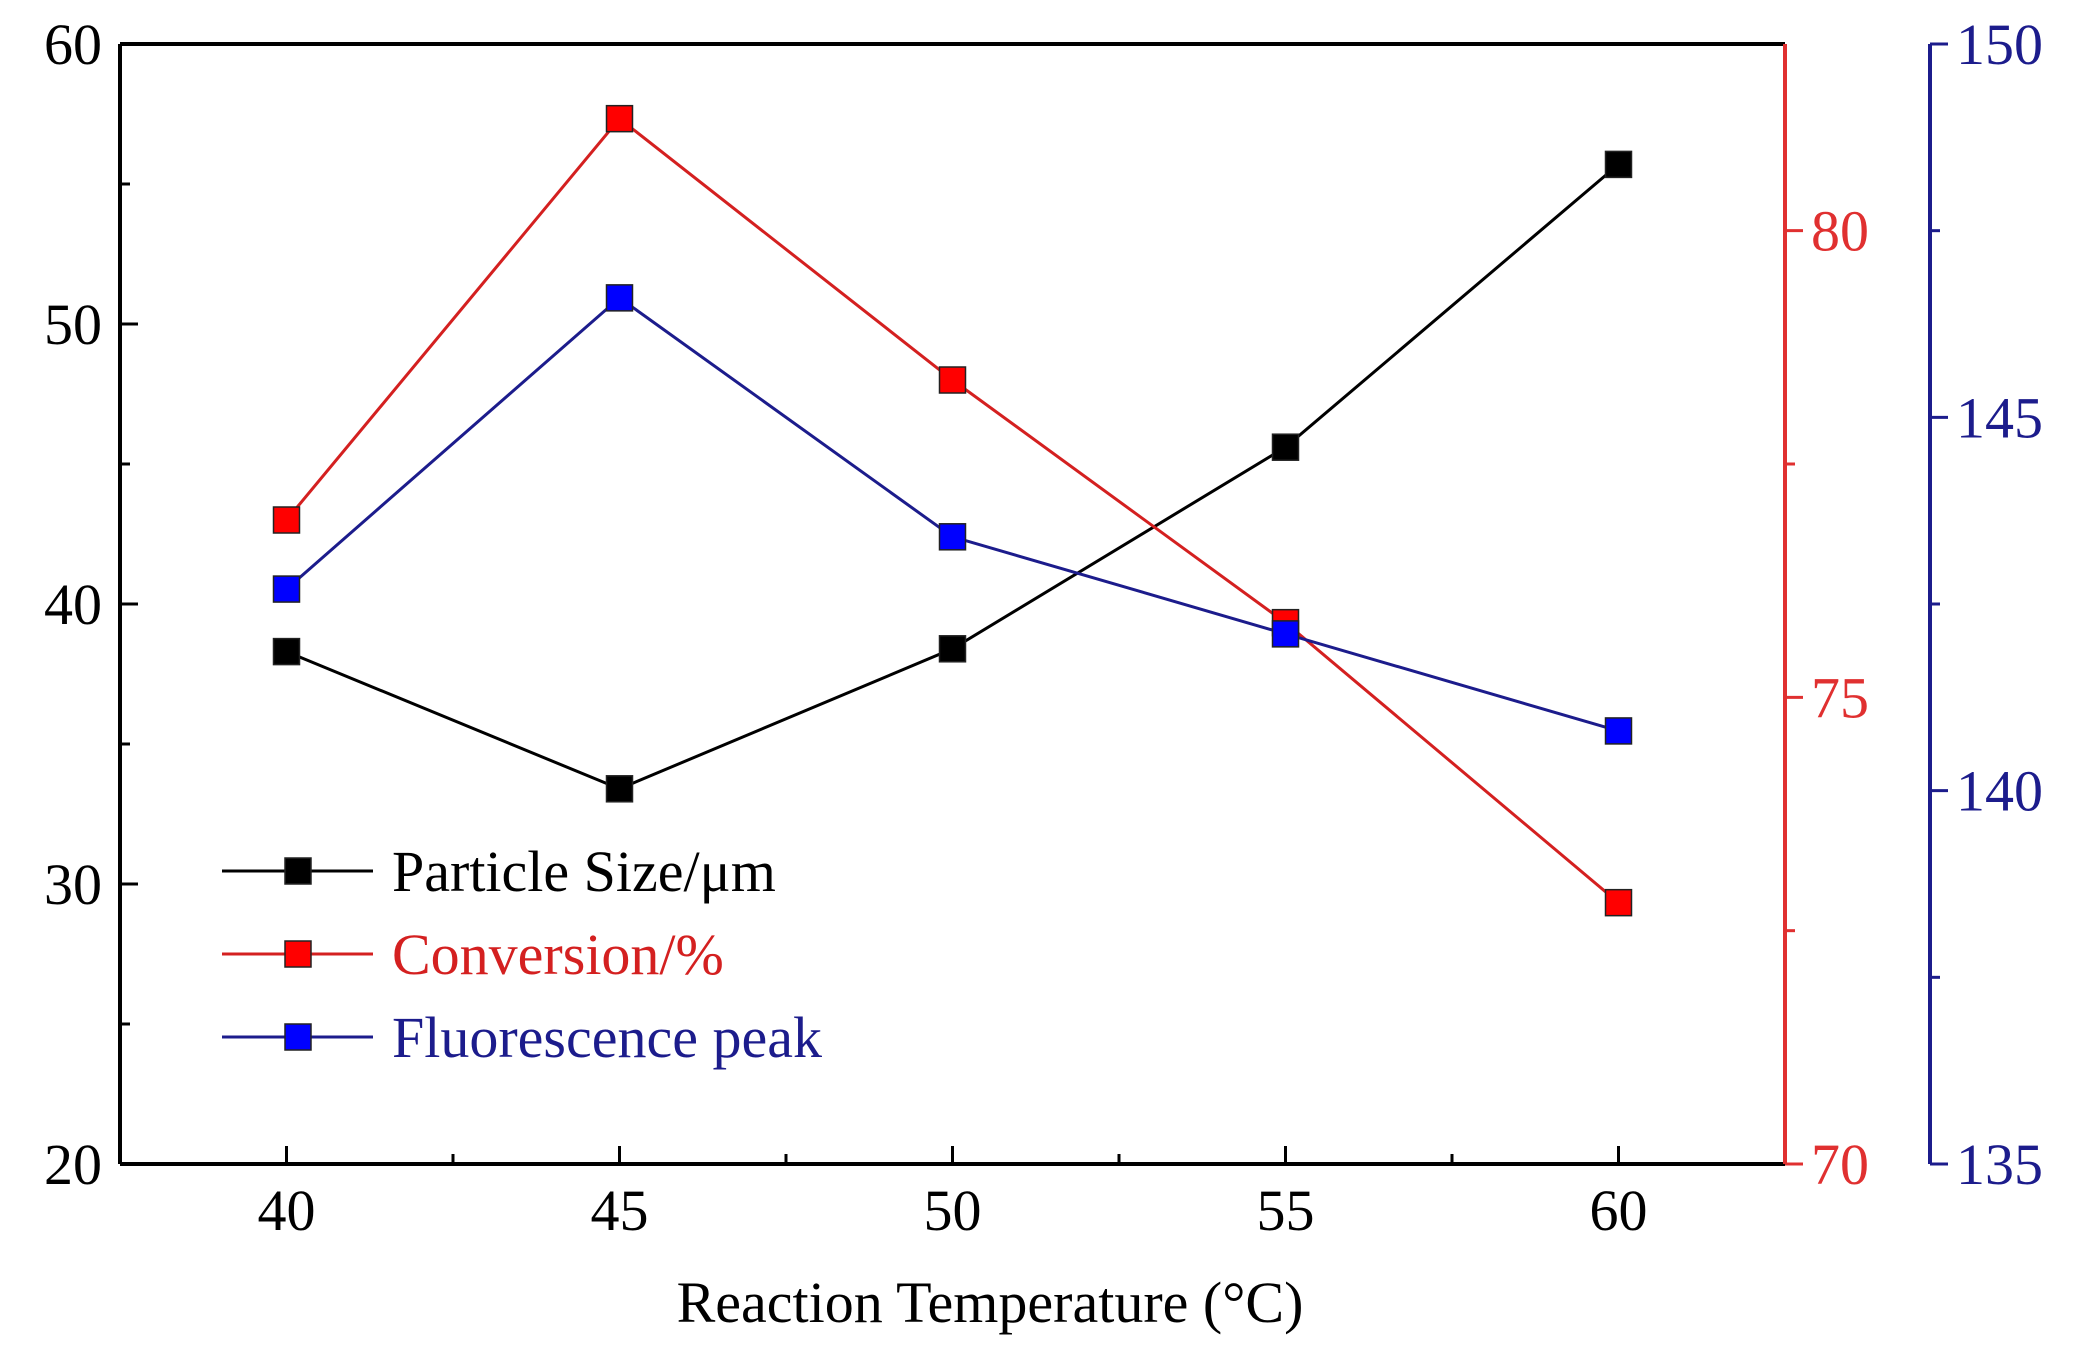  What do you see at coordinates (1999, 1164) in the screenshot?
I see `fluorescence-tick-label: 135` at bounding box center [1999, 1164].